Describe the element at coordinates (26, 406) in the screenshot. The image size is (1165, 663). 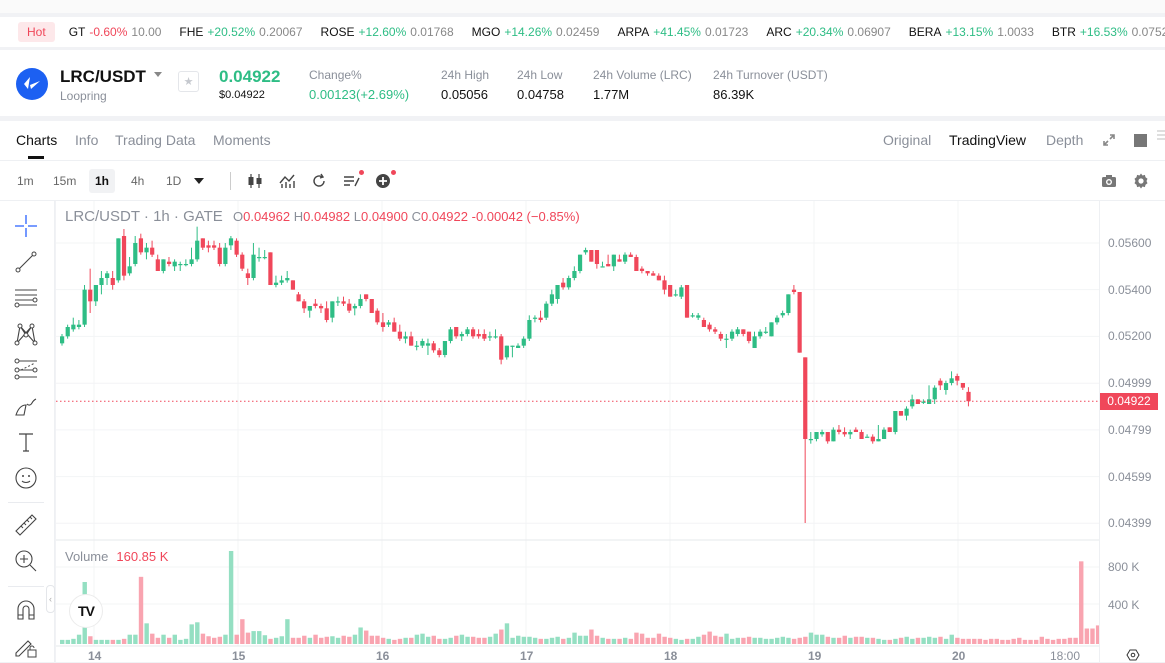
I see `brush-icon` at that location.